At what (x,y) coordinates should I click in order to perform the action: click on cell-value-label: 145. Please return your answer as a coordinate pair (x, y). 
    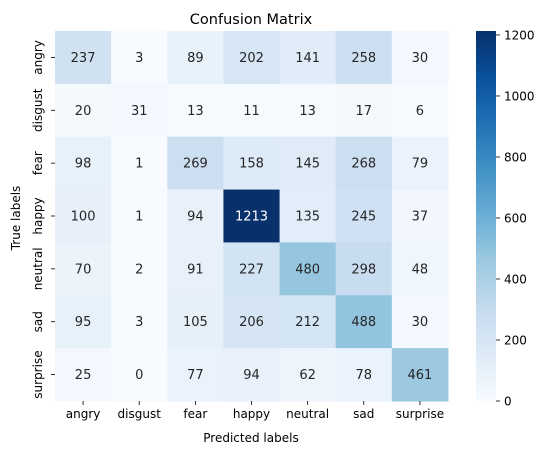
    Looking at the image, I should click on (307, 164).